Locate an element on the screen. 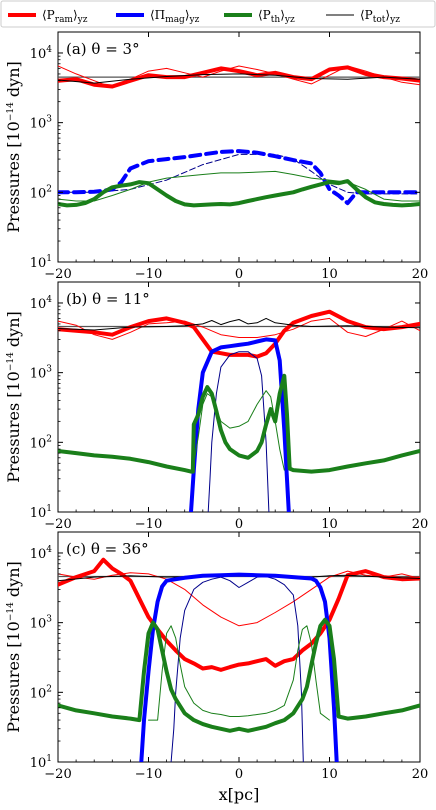  panel-b-y-tick-label-3: 10⁴ is located at coordinates (41, 303).